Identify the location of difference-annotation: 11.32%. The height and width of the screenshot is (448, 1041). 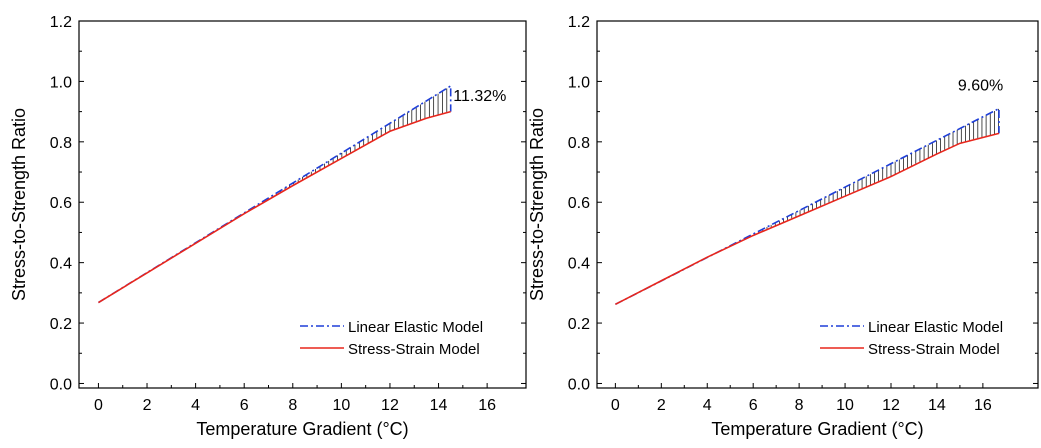
(479, 96).